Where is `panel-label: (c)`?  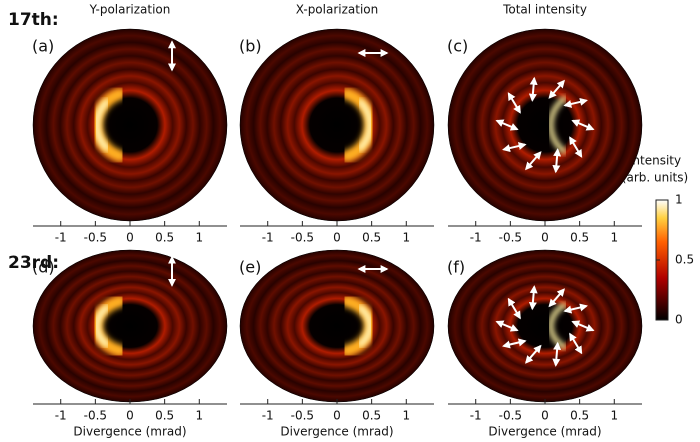
panel-label: (c) is located at coordinates (457, 46).